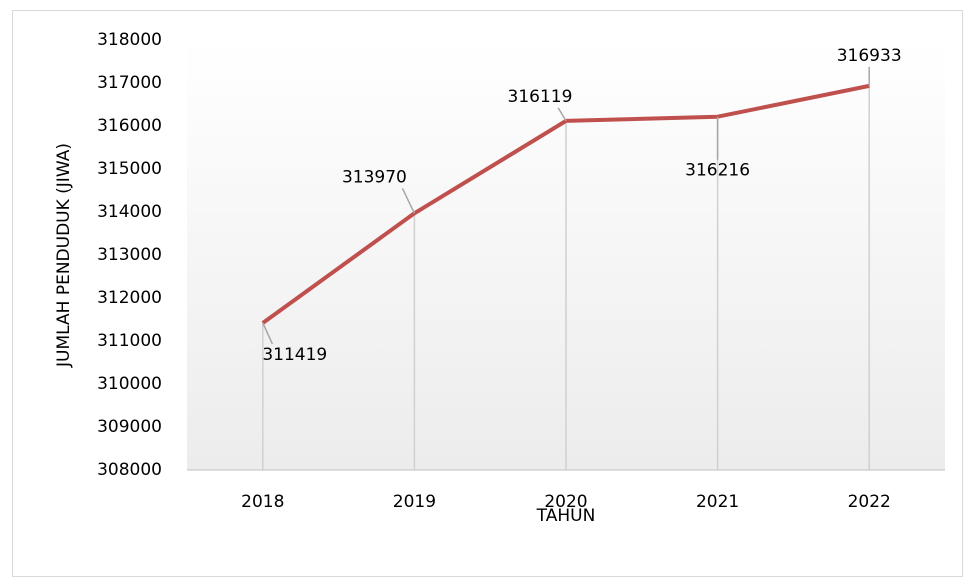  Describe the element at coordinates (869, 502) in the screenshot. I see `x-tick-label: 2022` at that location.